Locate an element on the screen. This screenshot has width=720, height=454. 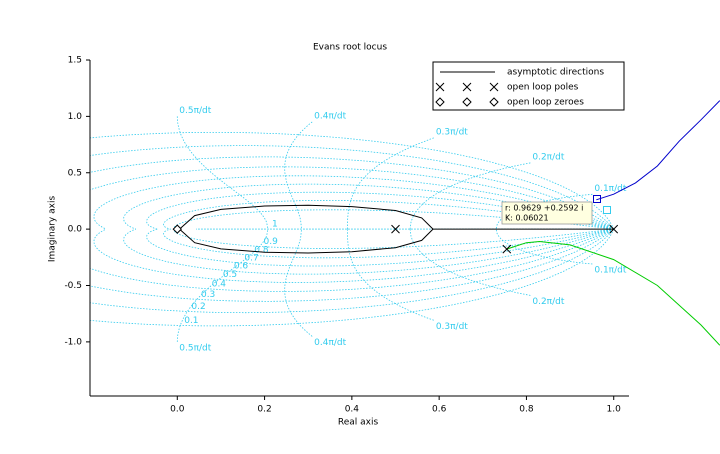
damping-grid-label: 0.6 is located at coordinates (241, 266).